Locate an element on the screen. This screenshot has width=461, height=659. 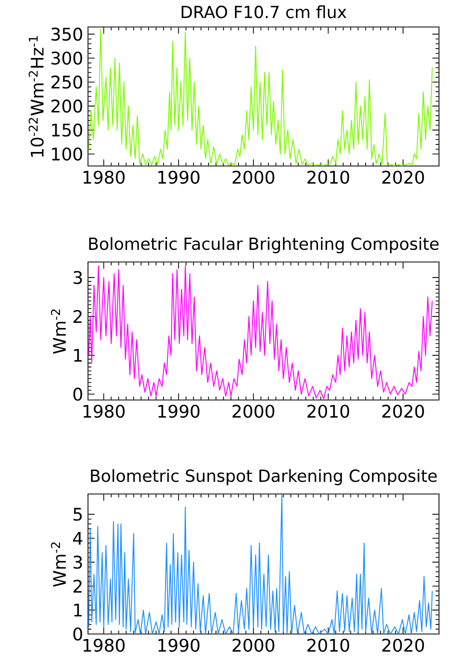
y-tick-label: 200 is located at coordinates (66, 106).